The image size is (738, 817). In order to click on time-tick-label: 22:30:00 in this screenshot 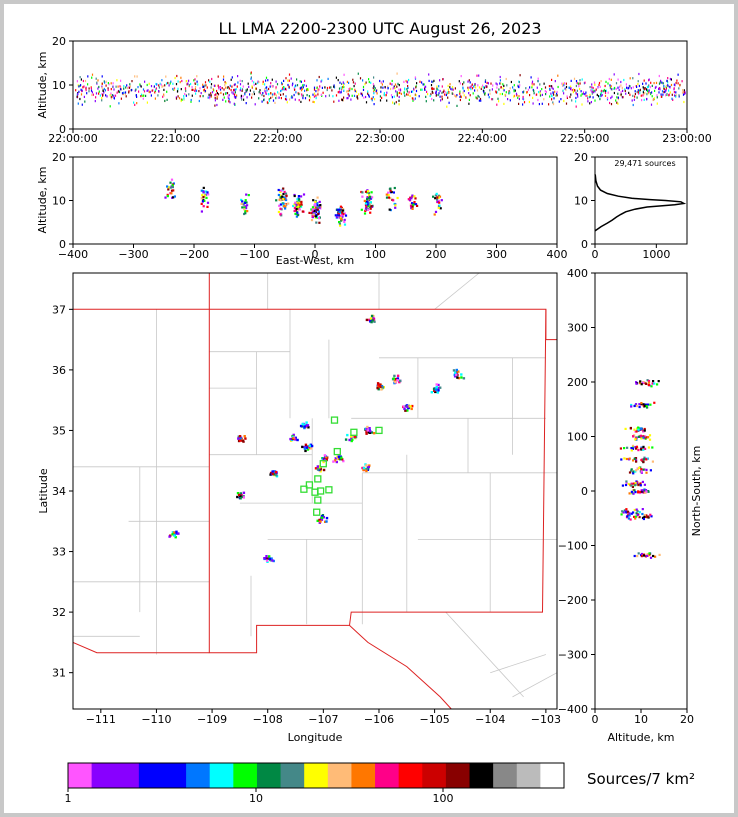, I will do `click(379, 138)`.